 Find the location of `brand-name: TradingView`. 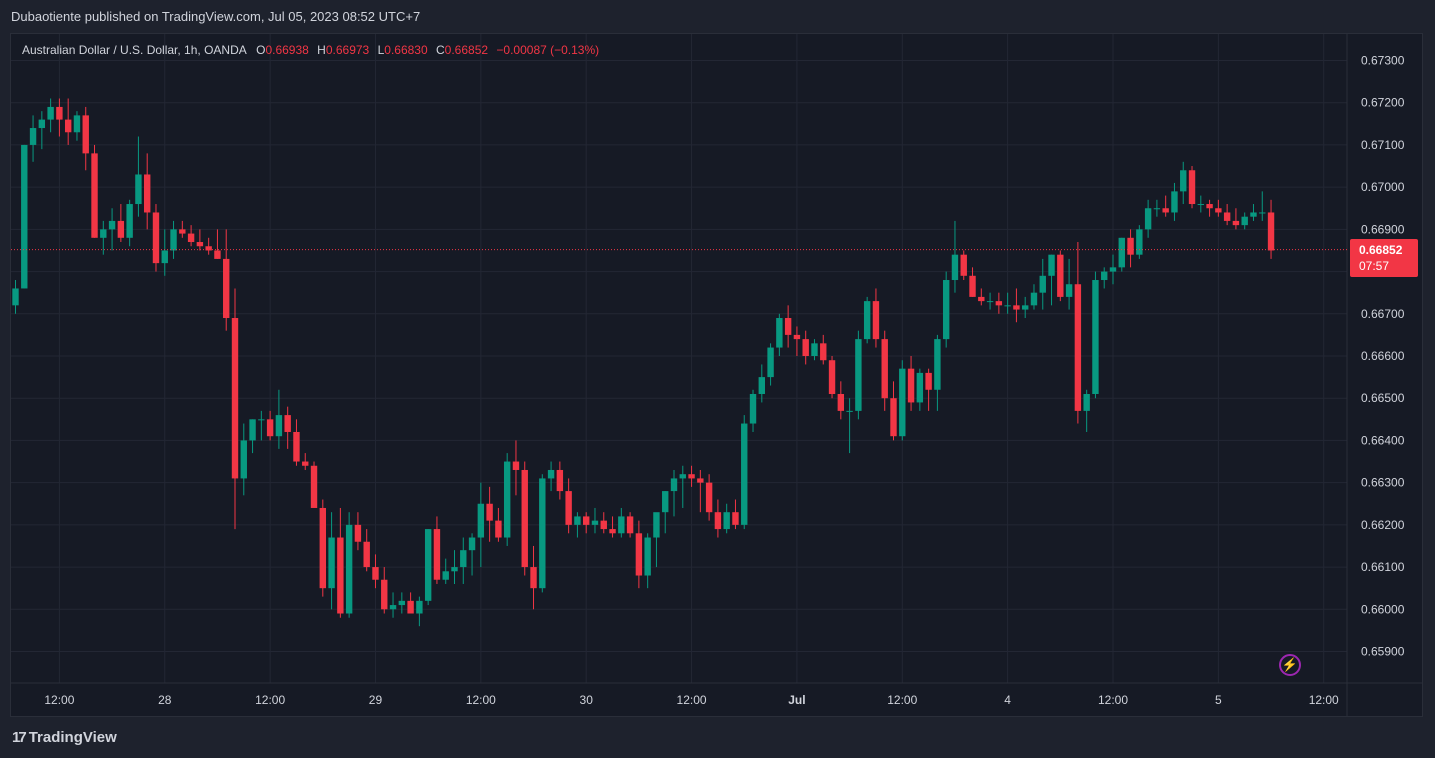

brand-name: TradingView is located at coordinates (72, 737).